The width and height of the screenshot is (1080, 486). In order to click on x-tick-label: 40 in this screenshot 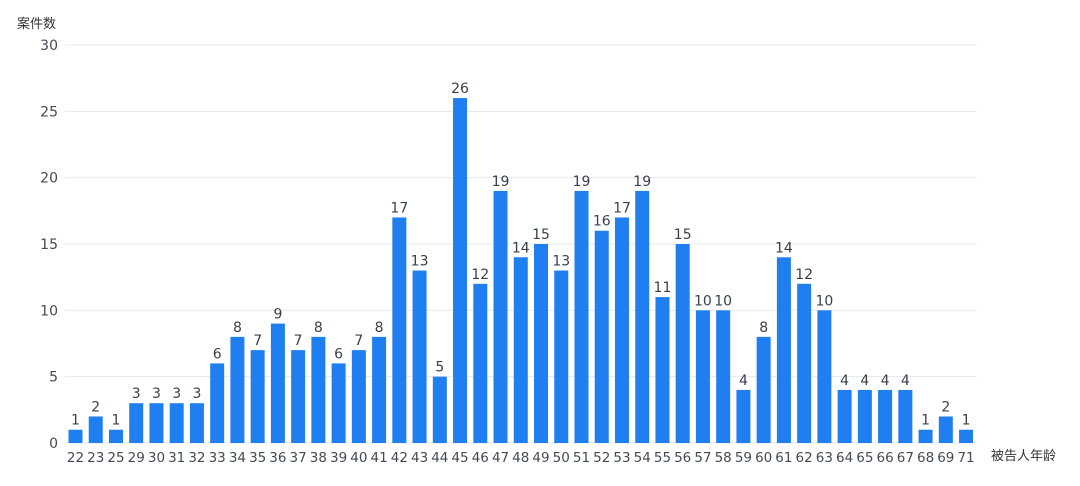, I will do `click(358, 458)`.